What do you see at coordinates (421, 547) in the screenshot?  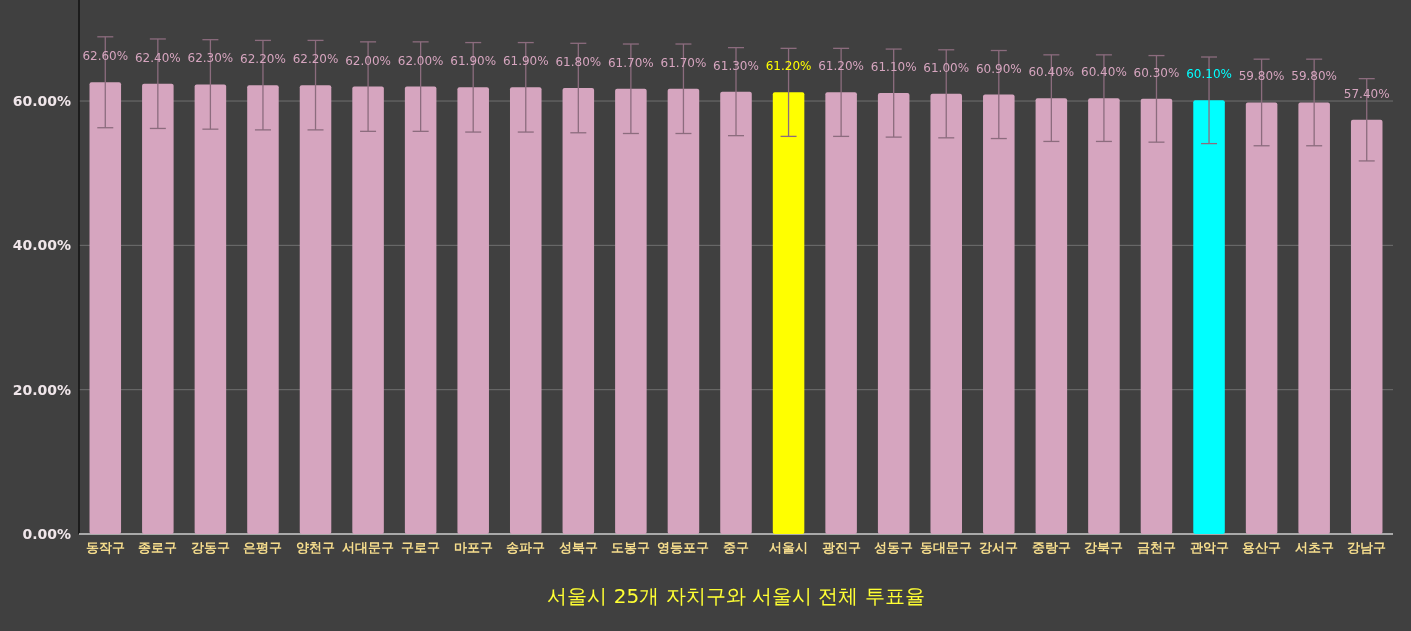 I see `x-tick-label: 구로구` at bounding box center [421, 547].